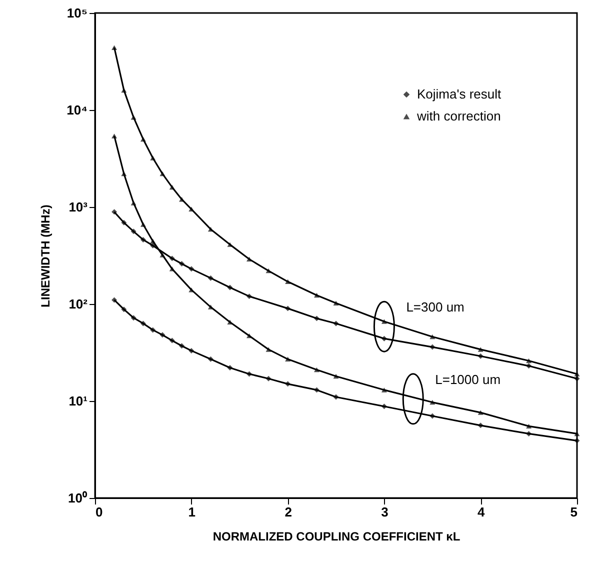 Image resolution: width=589 pixels, height=562 pixels. I want to click on x-tick-label: 1, so click(192, 512).